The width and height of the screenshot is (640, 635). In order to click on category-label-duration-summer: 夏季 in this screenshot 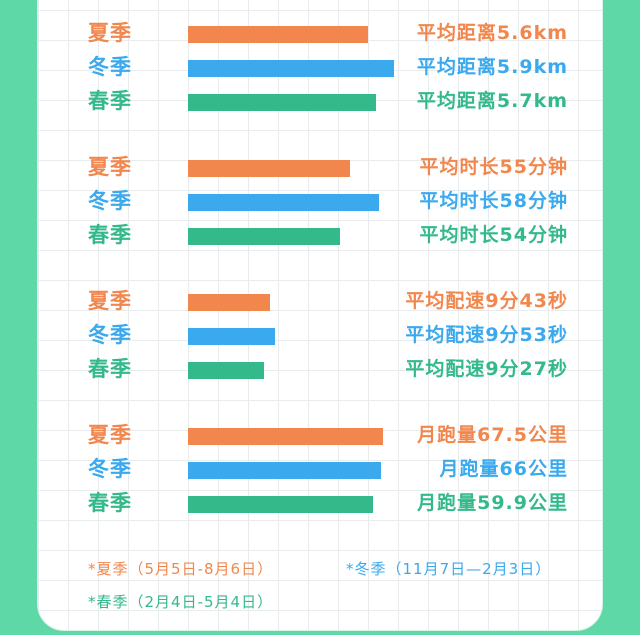, I will do `click(110, 167)`.